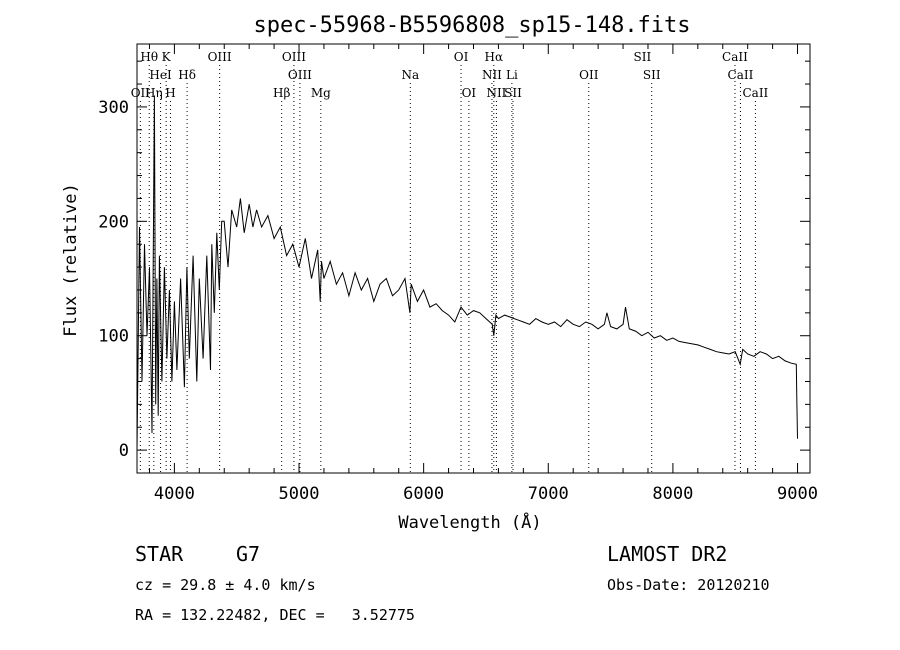  What do you see at coordinates (225, 585) in the screenshot?
I see `redshift-text: cz = 29.8 ± 4.0 km/s` at bounding box center [225, 585].